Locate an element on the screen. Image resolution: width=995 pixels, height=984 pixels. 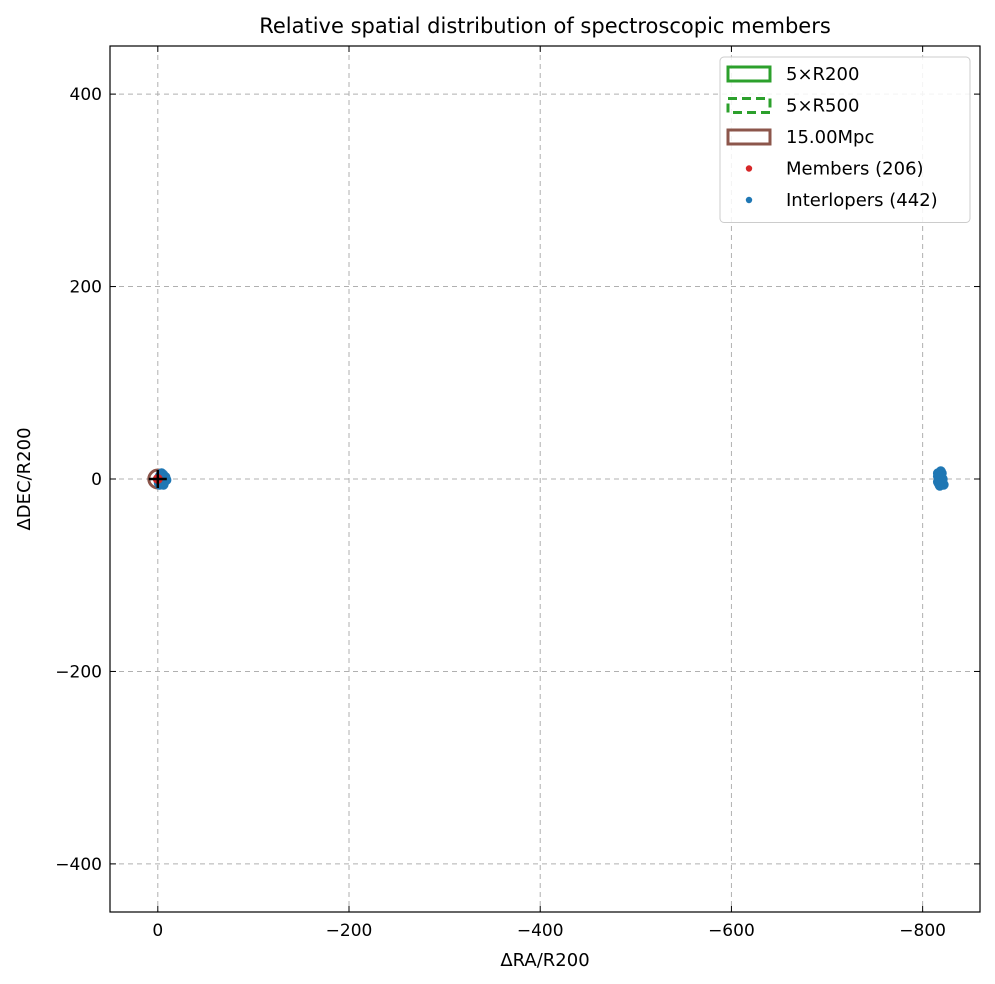
legend-label: 5×R500 is located at coordinates (822, 106).